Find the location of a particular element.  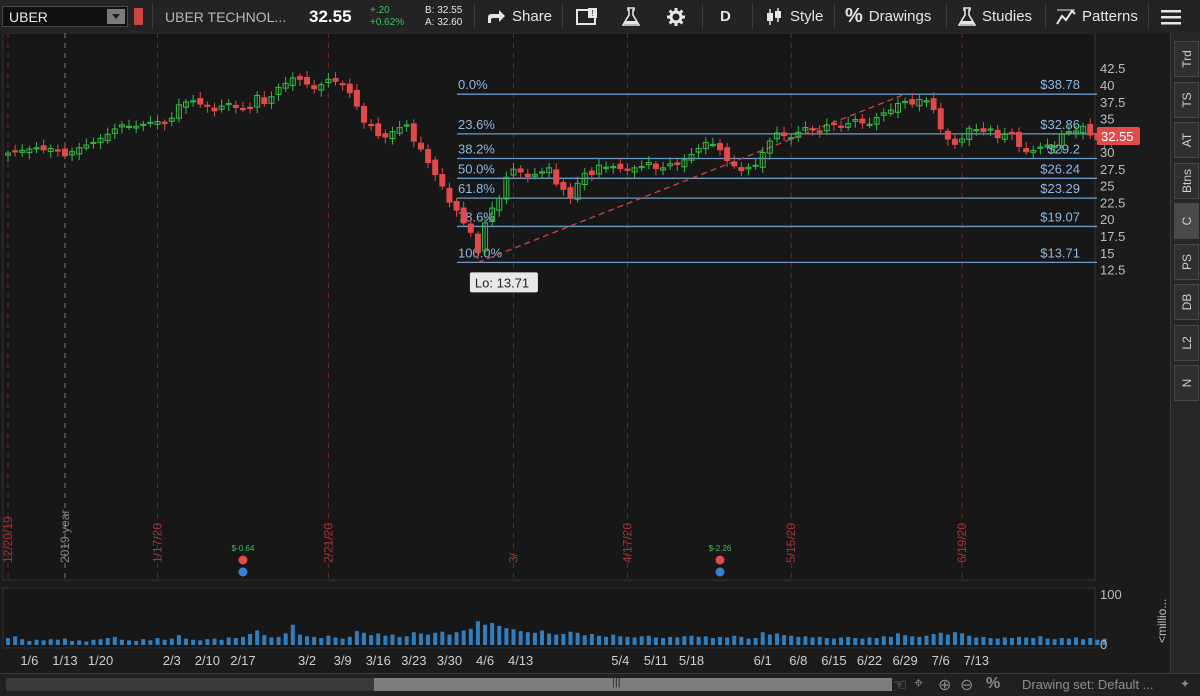

share-label: Share is located at coordinates (532, 16).